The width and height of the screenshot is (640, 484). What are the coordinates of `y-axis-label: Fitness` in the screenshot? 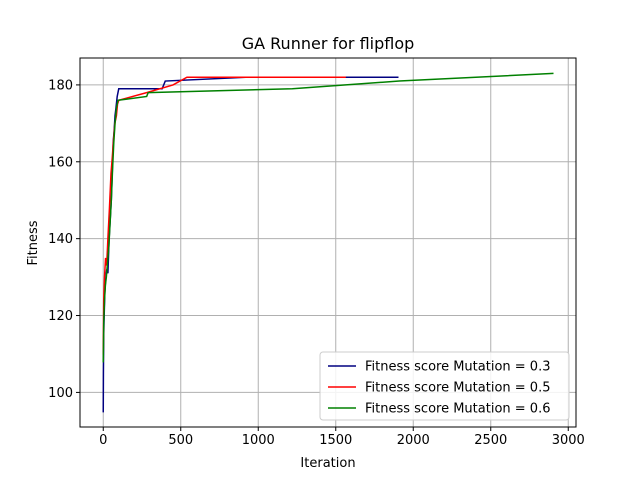 It's located at (33, 242).